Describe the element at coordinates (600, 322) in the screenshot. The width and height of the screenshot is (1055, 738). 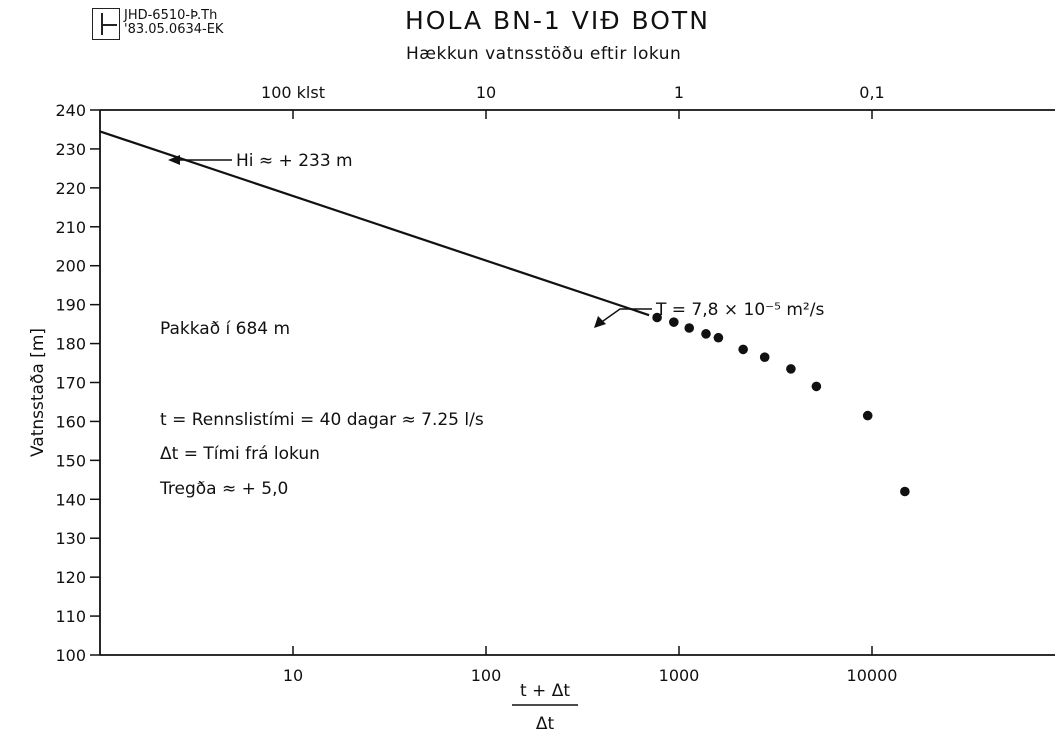
I see `arrow-t-head` at that location.